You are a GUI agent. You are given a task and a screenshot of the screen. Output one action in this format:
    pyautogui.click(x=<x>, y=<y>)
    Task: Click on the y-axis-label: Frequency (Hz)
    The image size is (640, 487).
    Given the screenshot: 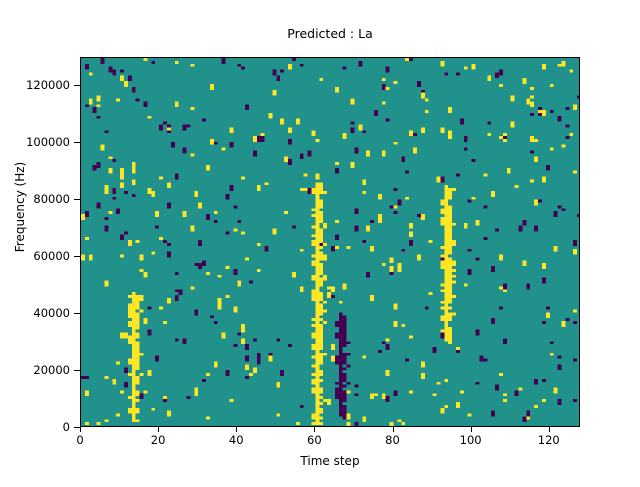 What is the action you would take?
    pyautogui.click(x=20, y=207)
    